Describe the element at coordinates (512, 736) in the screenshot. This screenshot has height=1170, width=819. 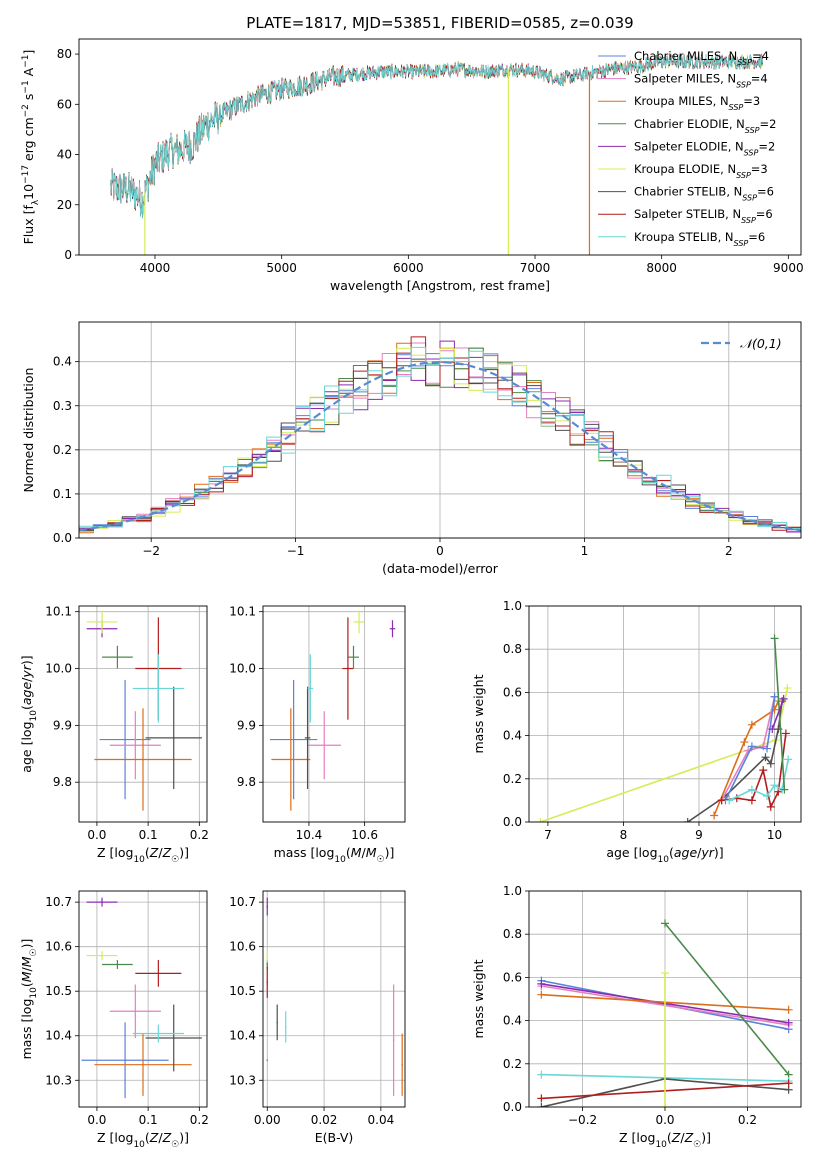
I see `mass-weight-vs-age-ytick-label-2: 0.4` at that location.